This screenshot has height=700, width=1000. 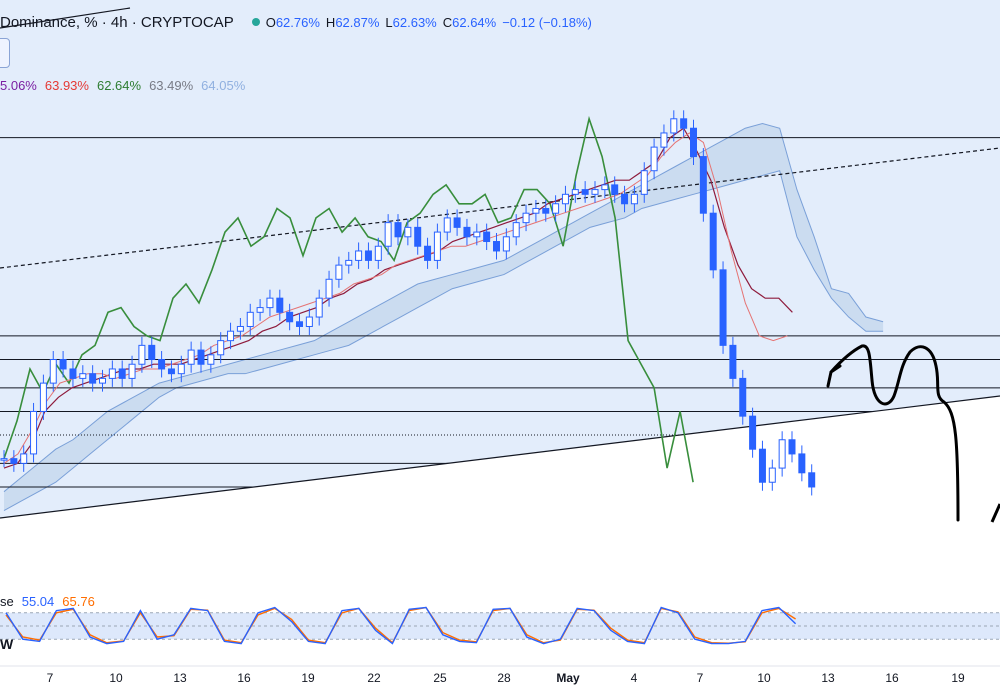 What do you see at coordinates (500, 675) in the screenshot?
I see `x-axis: 7 10 13 16 19 22 25 28 May 4 7 10 13 16 19` at bounding box center [500, 675].